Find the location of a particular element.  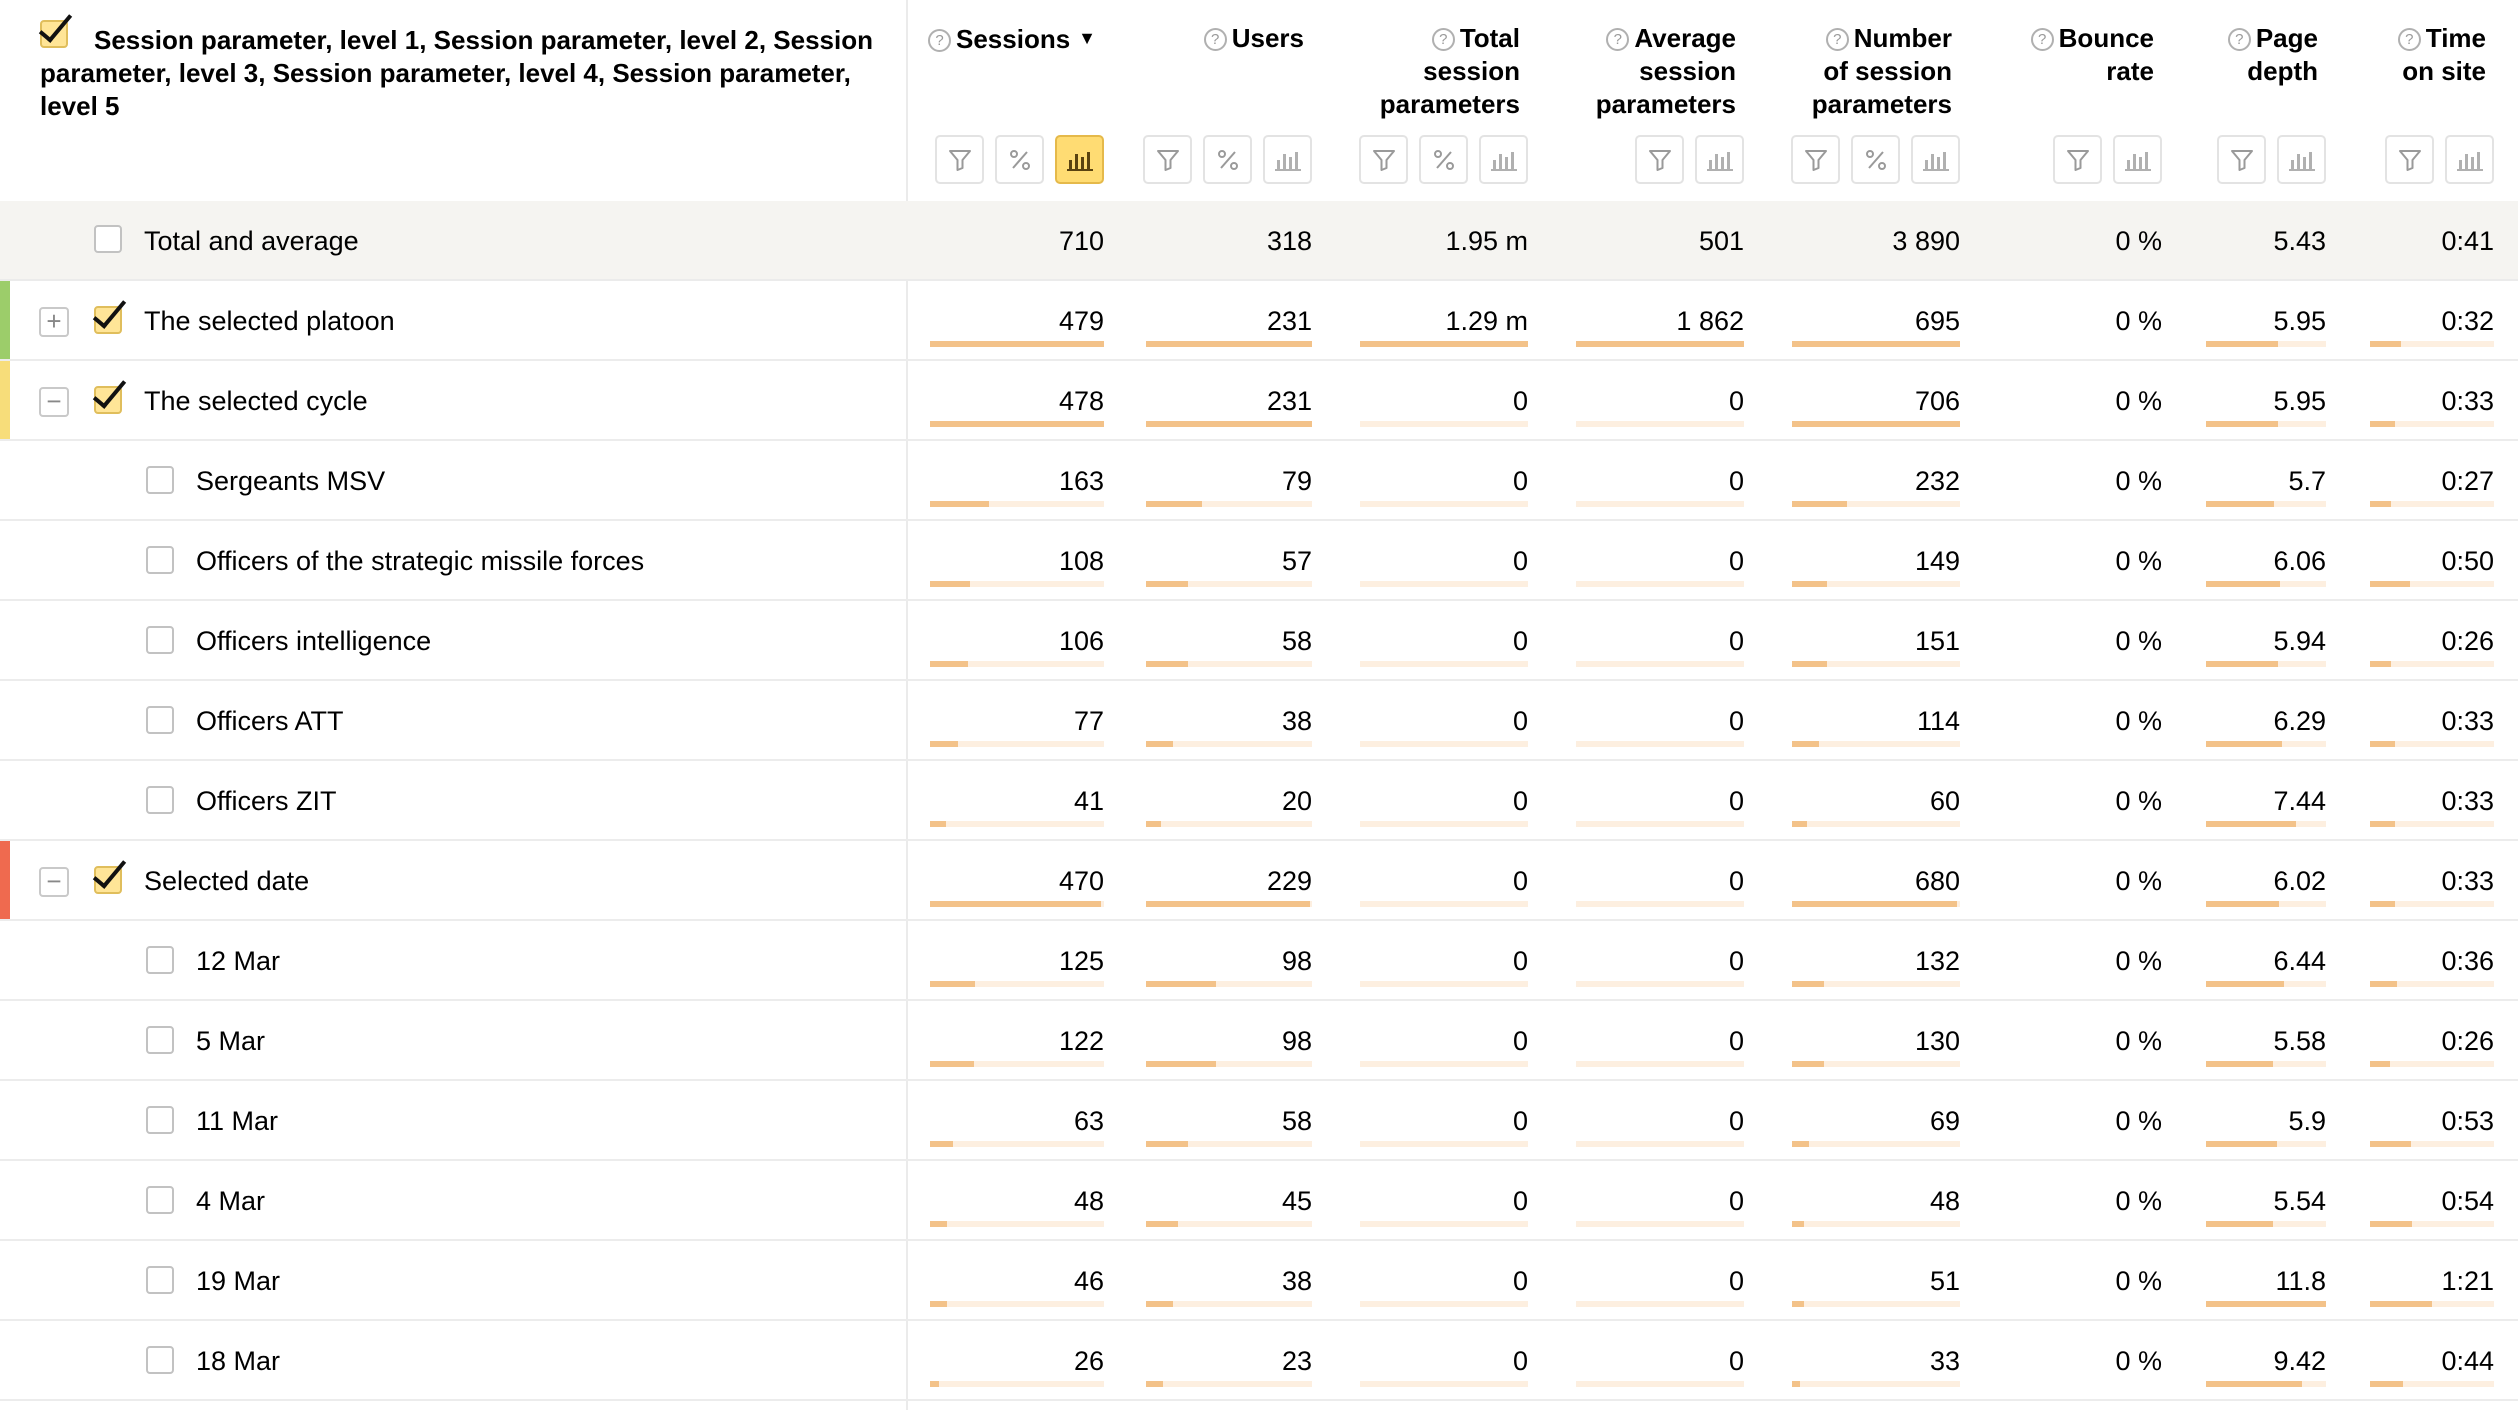

table-row: 5 Mar 122 98 0 0 130 0 % 5.58 0:26 is located at coordinates (1259, 1041).